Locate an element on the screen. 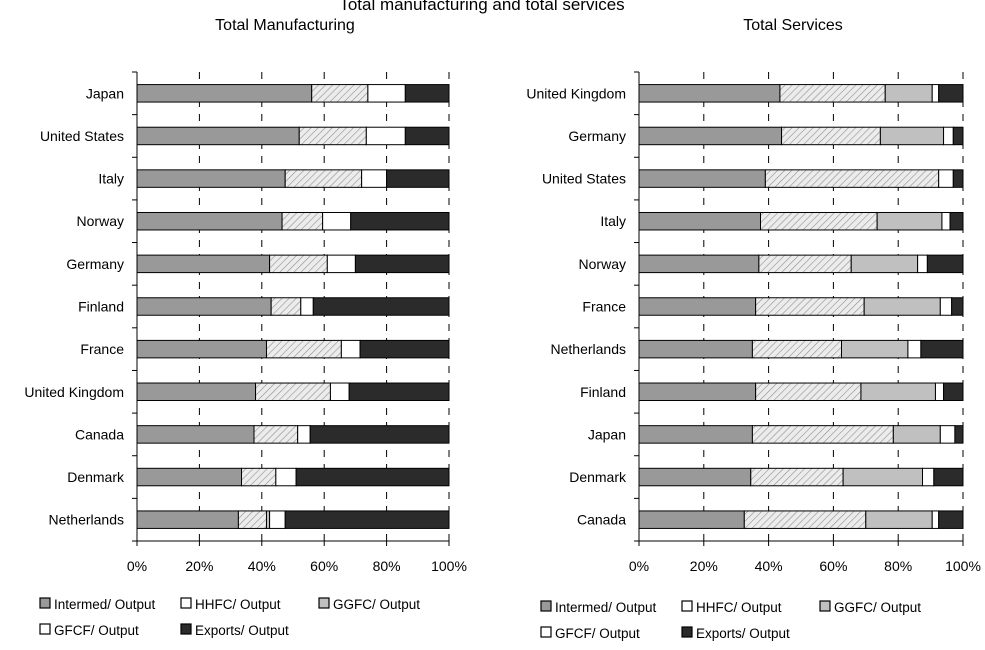 The width and height of the screenshot is (985, 650). x-tick-label: 80% is located at coordinates (387, 566).